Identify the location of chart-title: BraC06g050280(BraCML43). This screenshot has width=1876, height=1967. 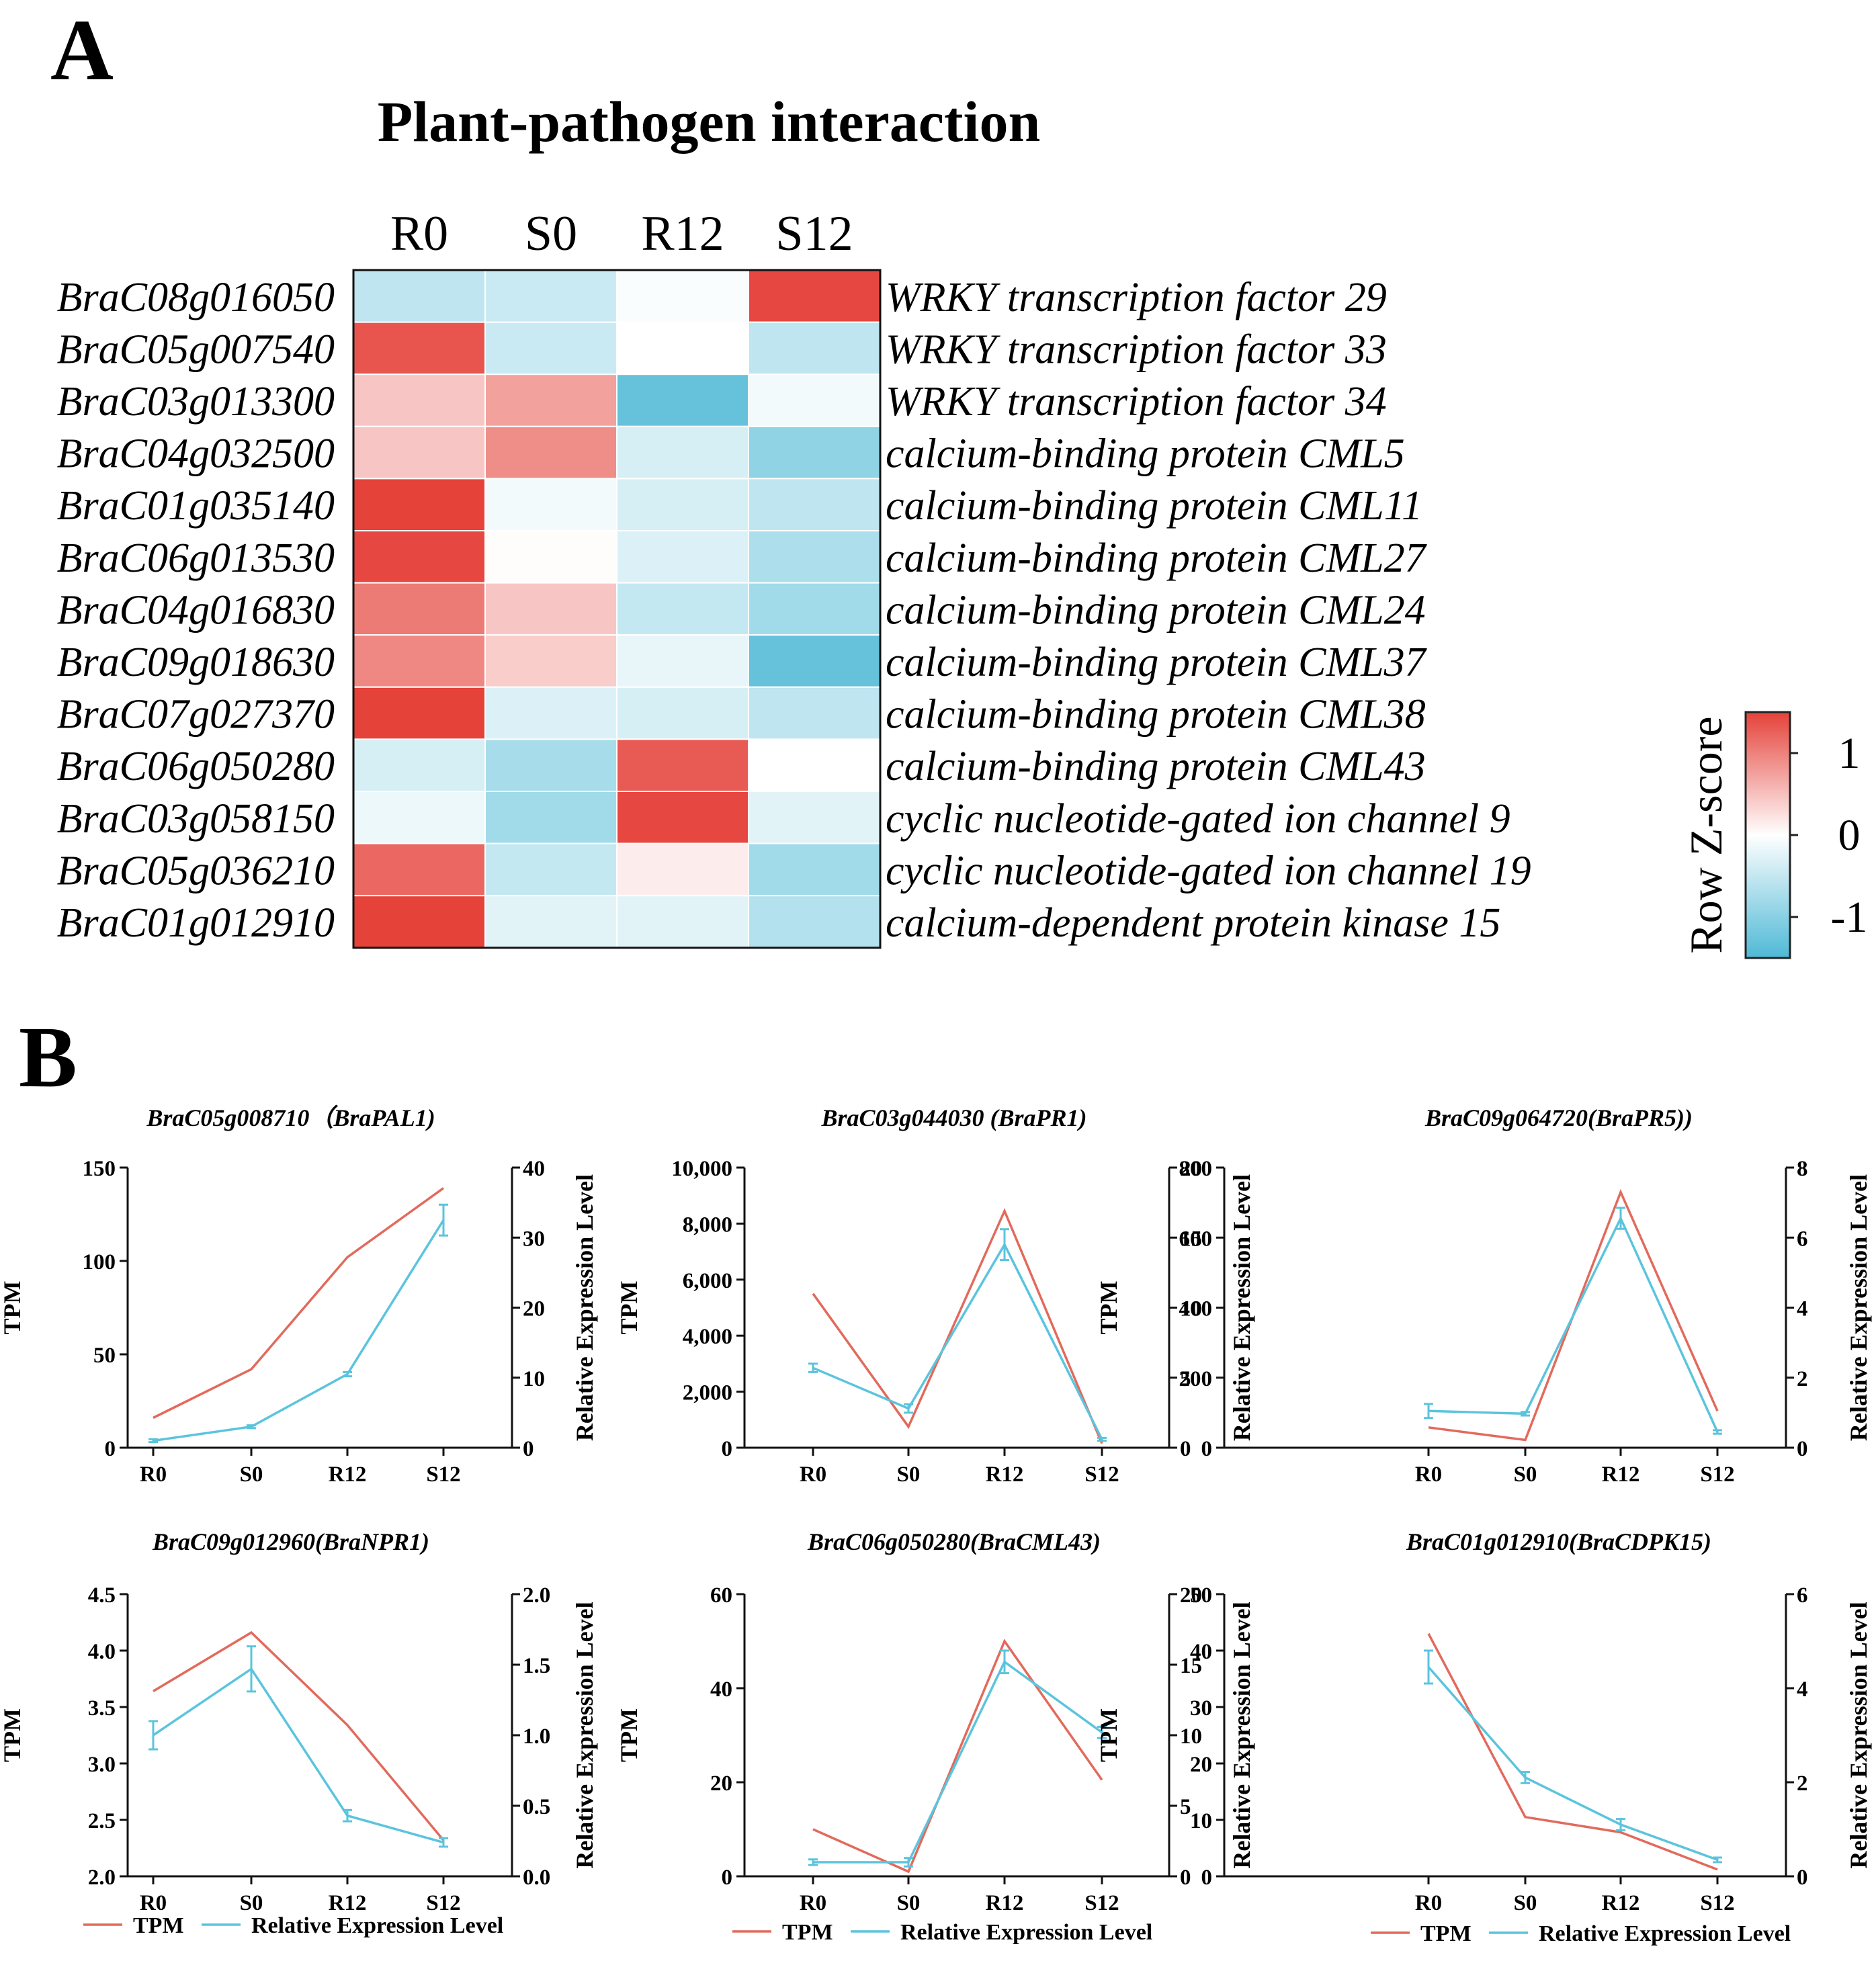
(954, 1542).